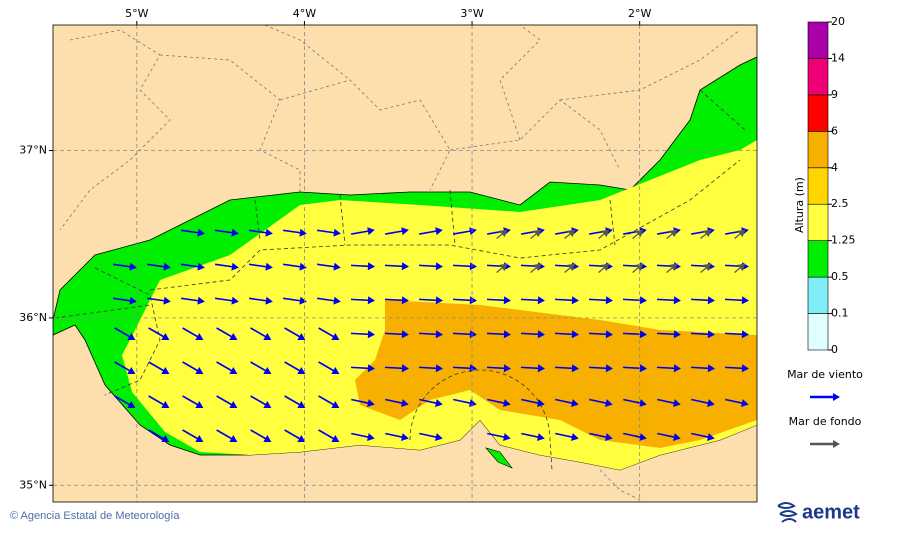 The width and height of the screenshot is (900, 533). I want to click on x-tick-label: 2°W, so click(639, 13).